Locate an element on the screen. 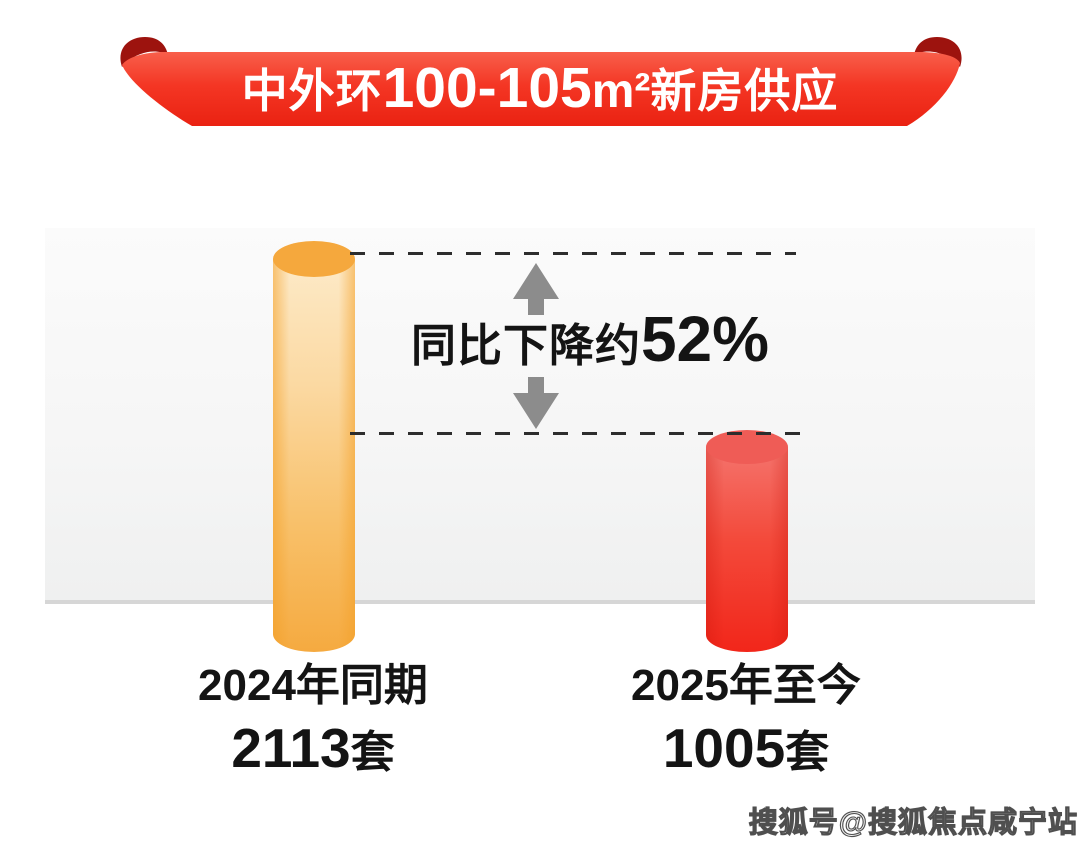 The image size is (1080, 843). bar-2024-cylinder-body is located at coordinates (314, 455).